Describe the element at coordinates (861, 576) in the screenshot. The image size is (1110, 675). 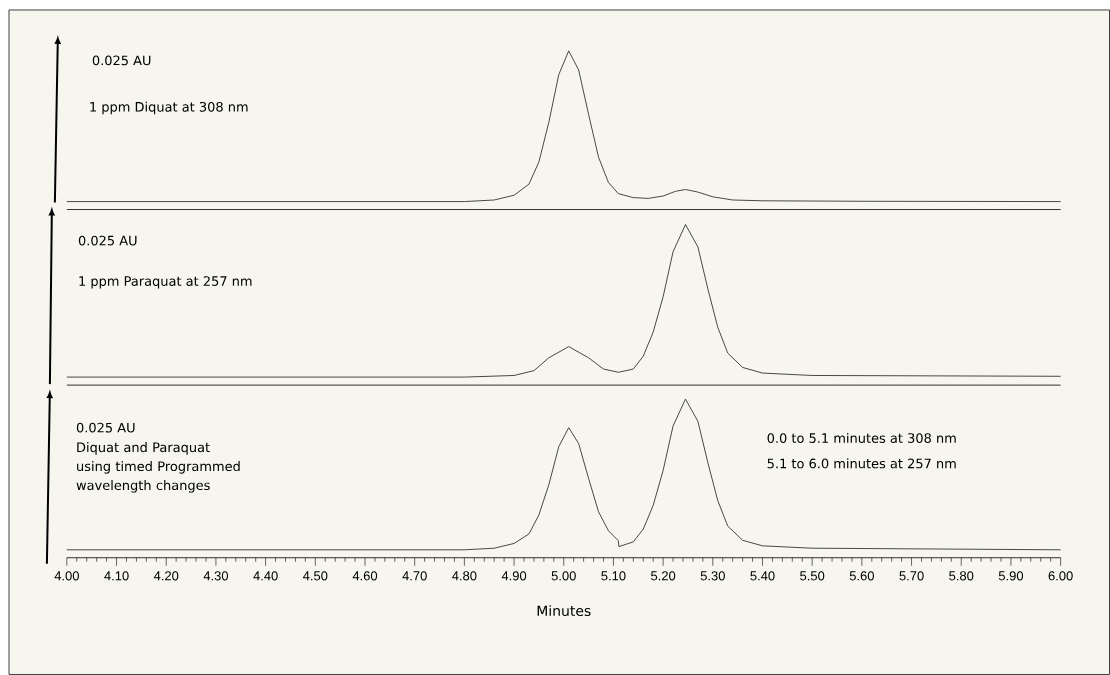
I see `x-tick-label: 5.60` at that location.